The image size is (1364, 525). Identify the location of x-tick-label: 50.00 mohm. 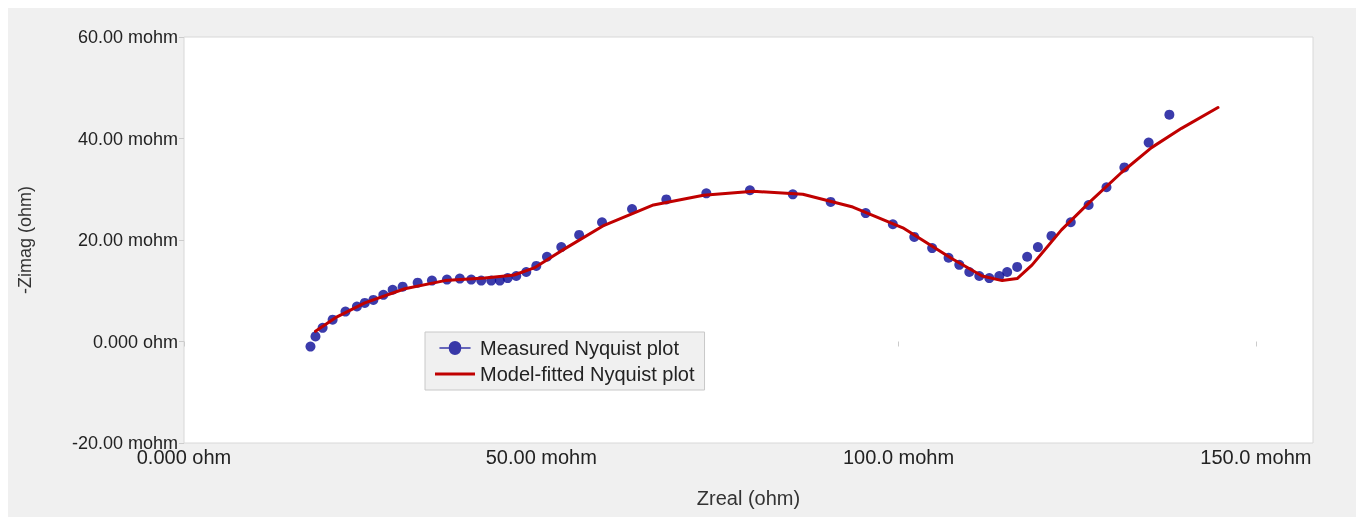
(541, 457).